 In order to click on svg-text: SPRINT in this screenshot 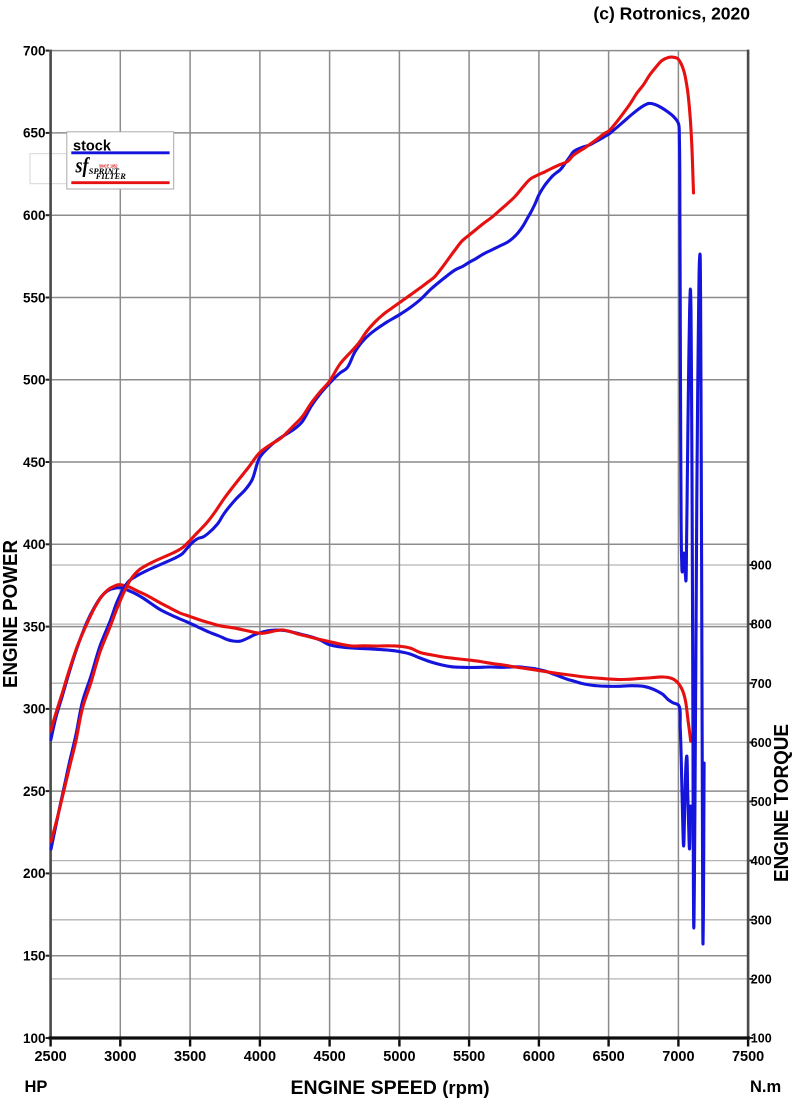, I will do `click(104, 171)`.